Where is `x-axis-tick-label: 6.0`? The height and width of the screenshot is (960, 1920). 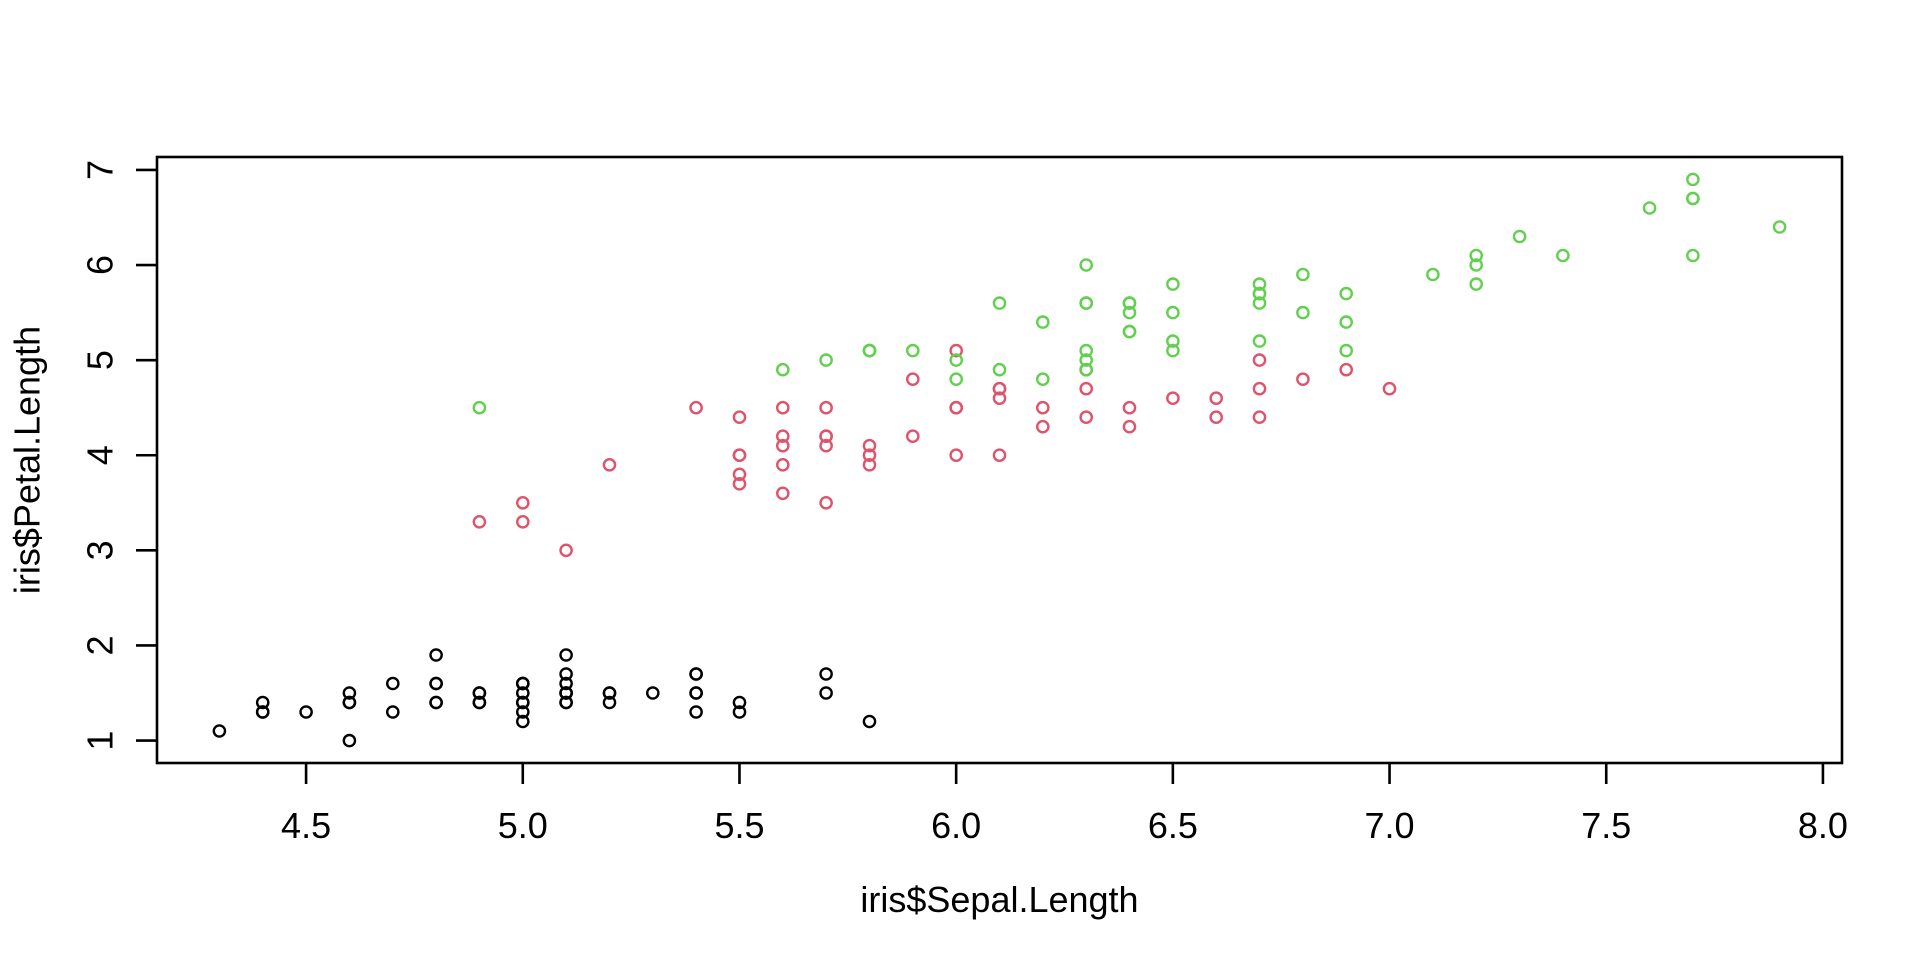
x-axis-tick-label: 6.0 is located at coordinates (956, 825).